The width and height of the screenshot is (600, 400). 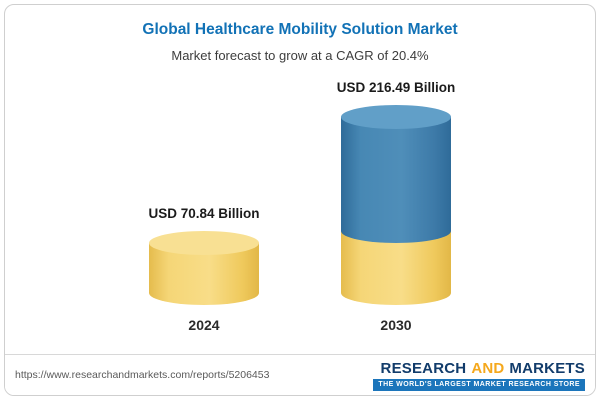 I want to click on bar-2024, so click(x=204, y=268).